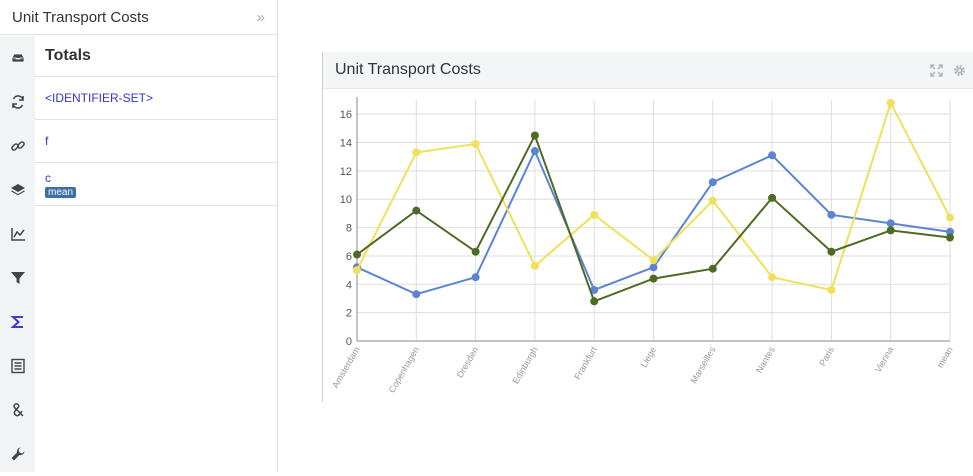 The width and height of the screenshot is (973, 476). I want to click on refresh-icon, so click(17, 102).